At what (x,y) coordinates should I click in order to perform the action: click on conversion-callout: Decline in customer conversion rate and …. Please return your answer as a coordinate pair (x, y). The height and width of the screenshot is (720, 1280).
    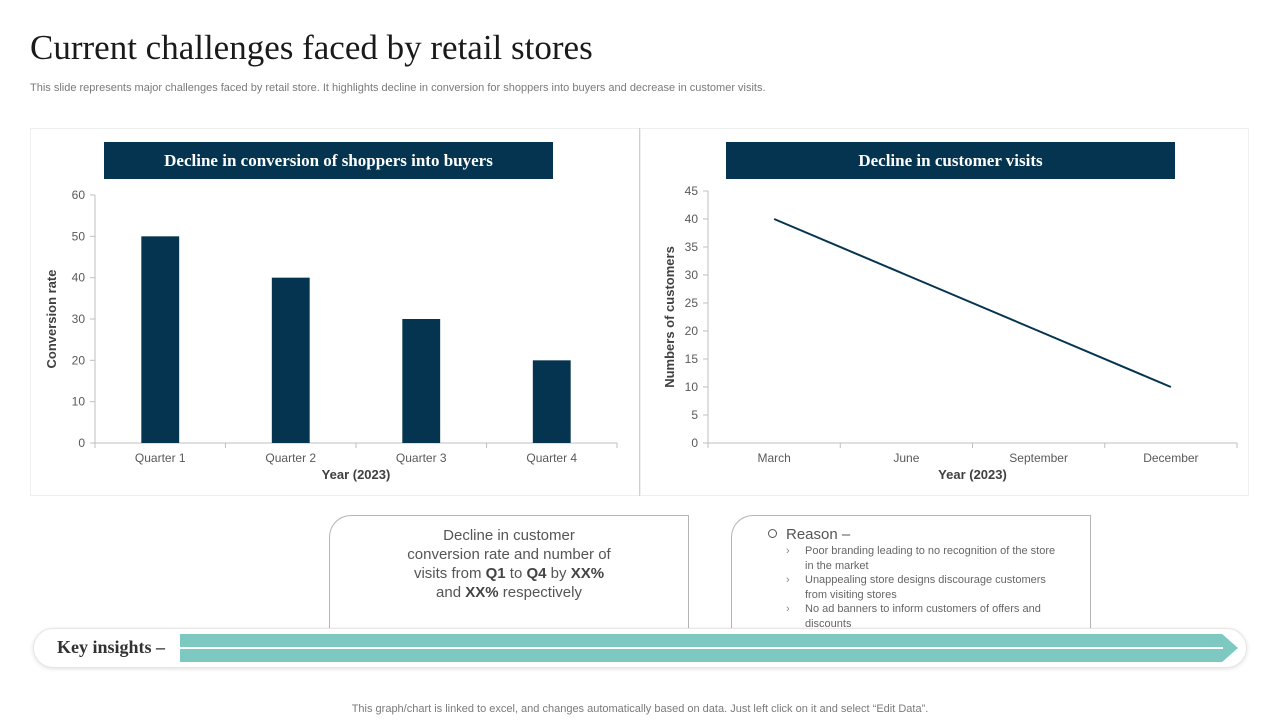
    Looking at the image, I should click on (509, 574).